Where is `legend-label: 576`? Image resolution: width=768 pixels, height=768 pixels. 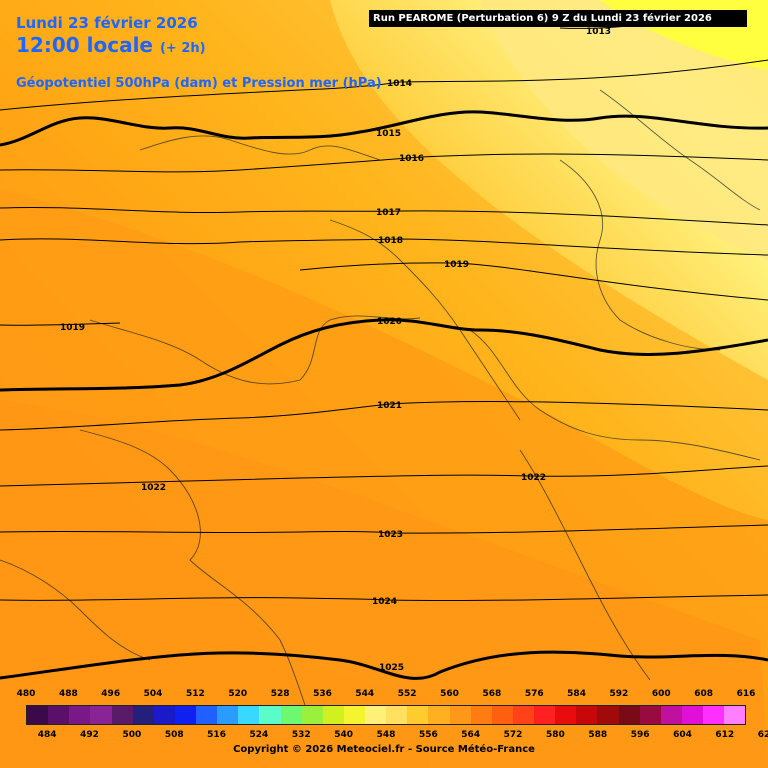
legend-label: 576 is located at coordinates (534, 694).